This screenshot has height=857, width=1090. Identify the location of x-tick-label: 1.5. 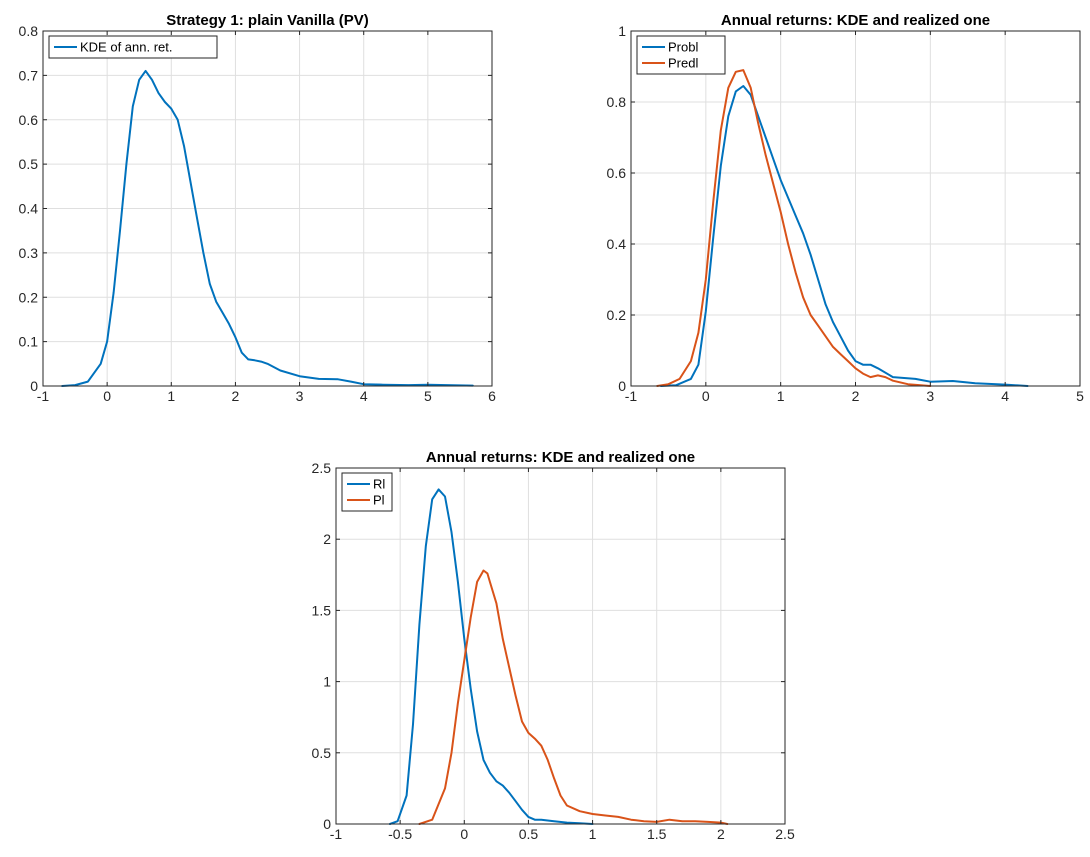
(657, 834).